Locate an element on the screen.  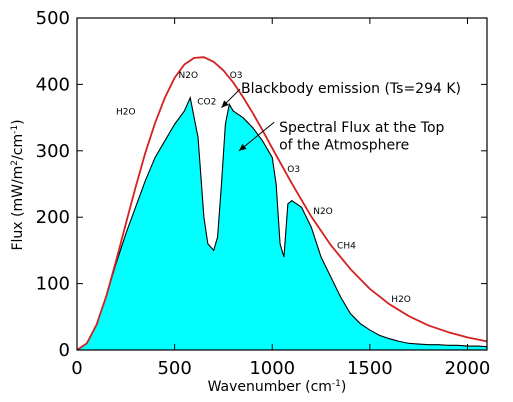
annotation-label: Spectral Flux at the Top is located at coordinates (361, 128).